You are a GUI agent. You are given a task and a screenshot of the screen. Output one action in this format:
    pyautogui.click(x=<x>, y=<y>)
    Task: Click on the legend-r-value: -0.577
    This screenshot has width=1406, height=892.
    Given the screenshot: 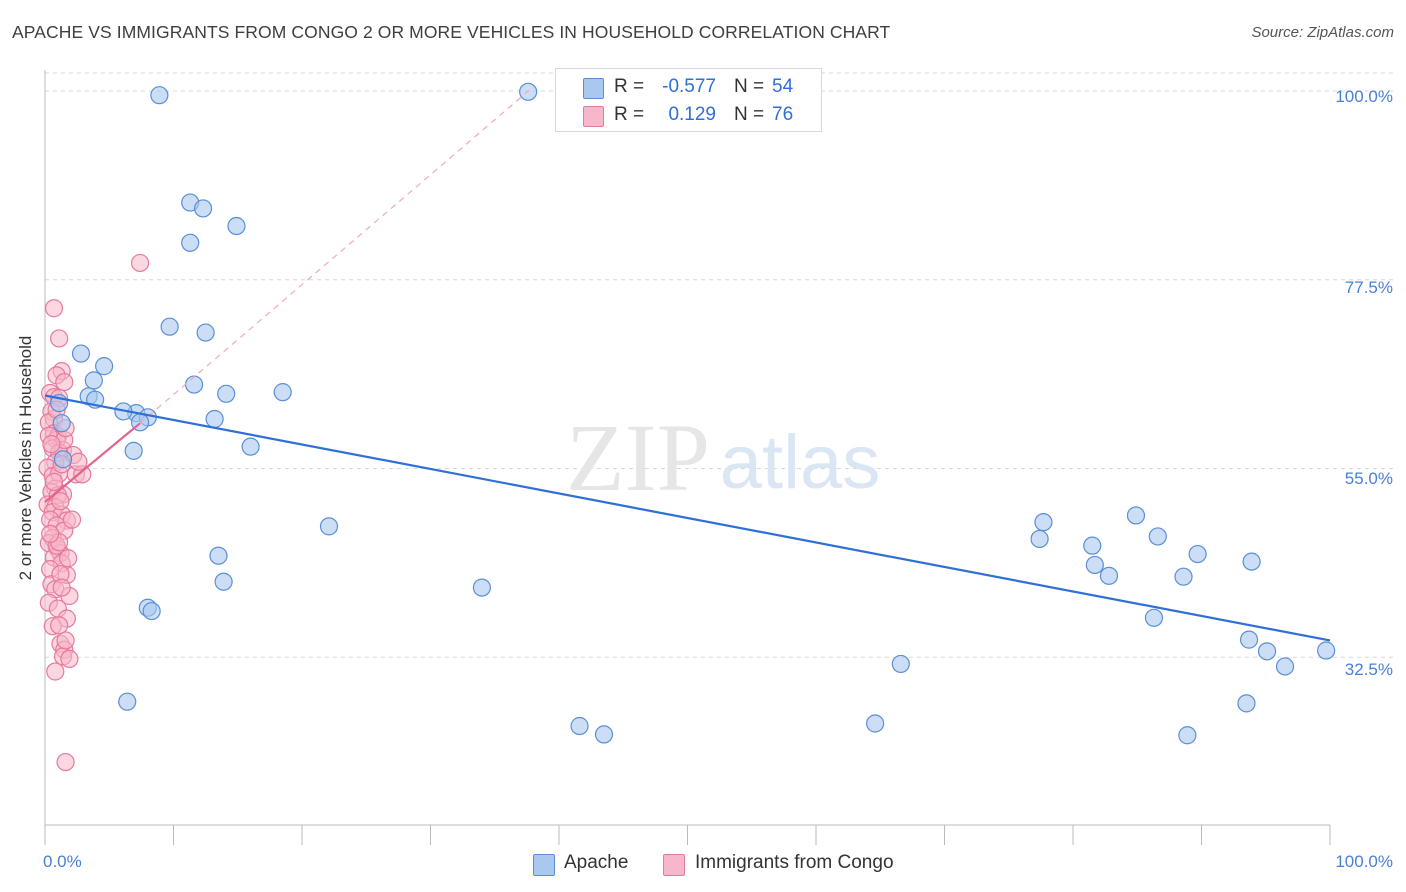 What is the action you would take?
    pyautogui.click(x=689, y=86)
    